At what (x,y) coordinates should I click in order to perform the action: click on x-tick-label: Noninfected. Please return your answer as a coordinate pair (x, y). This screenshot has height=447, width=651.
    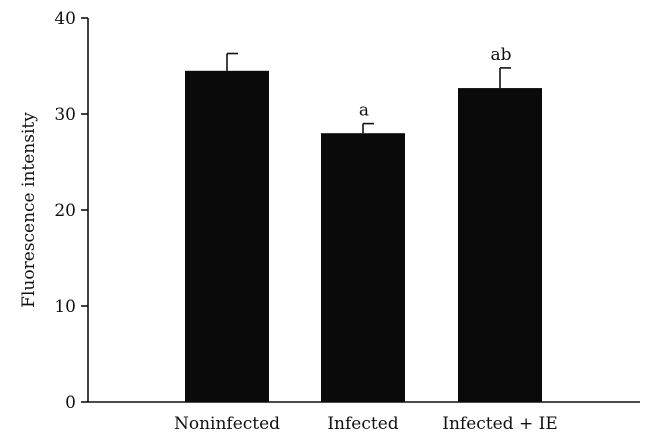
    Looking at the image, I should click on (227, 424).